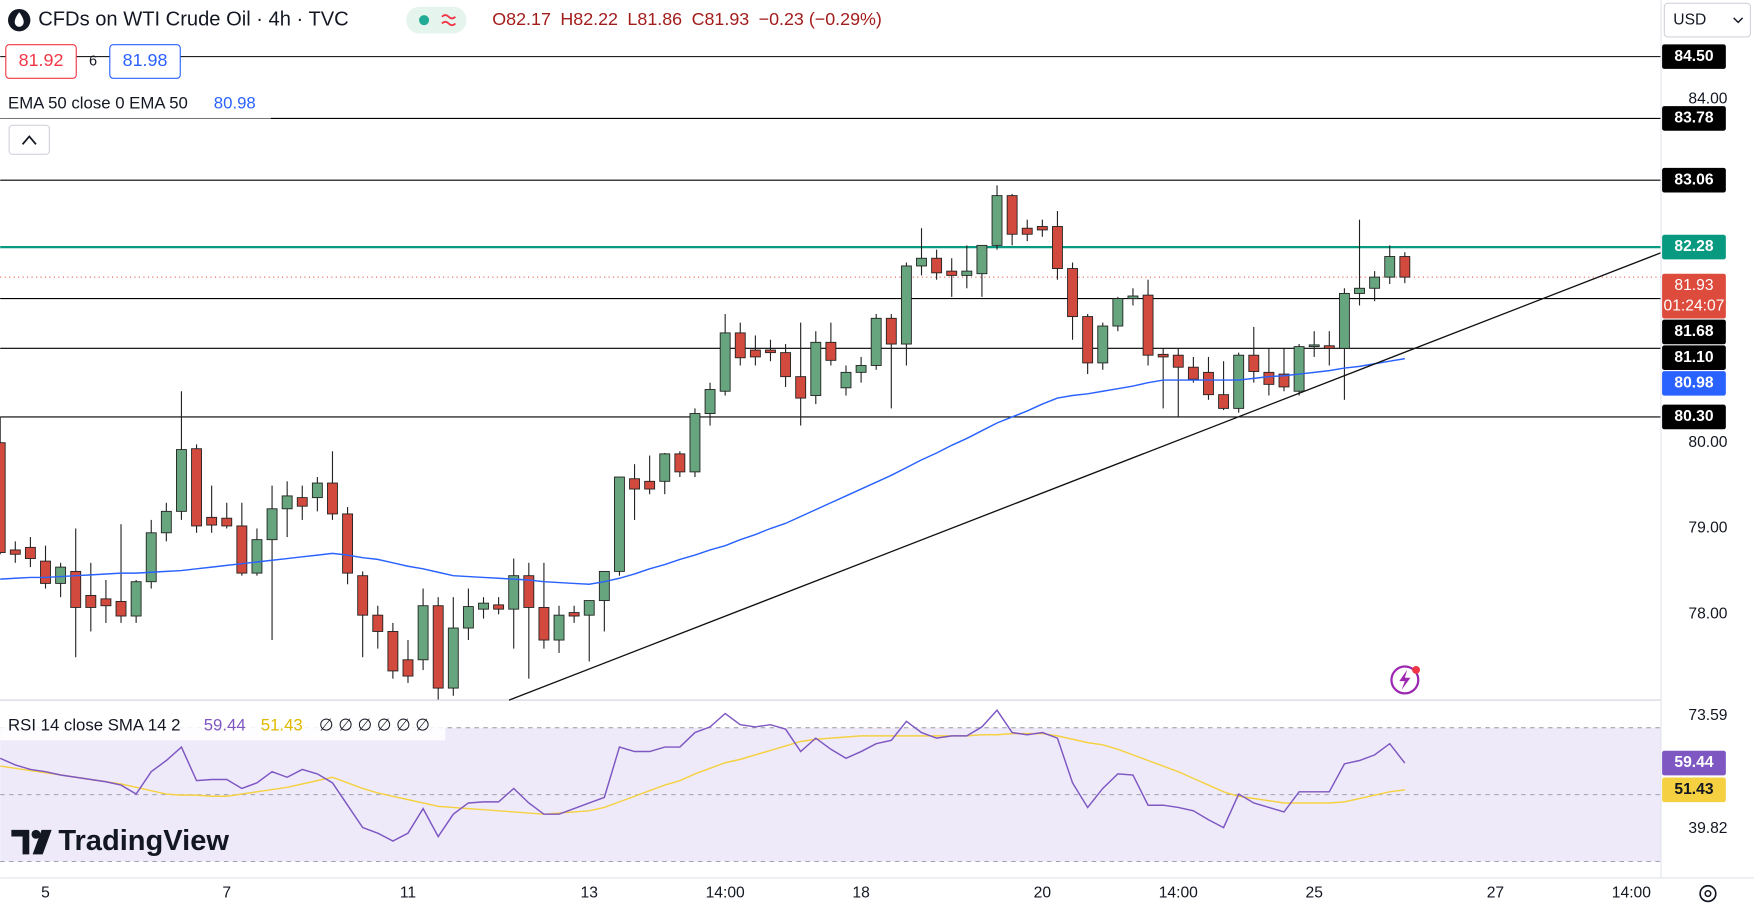  Describe the element at coordinates (1693, 789) in the screenshot. I see `rsi-axis-label: 51.43` at that location.